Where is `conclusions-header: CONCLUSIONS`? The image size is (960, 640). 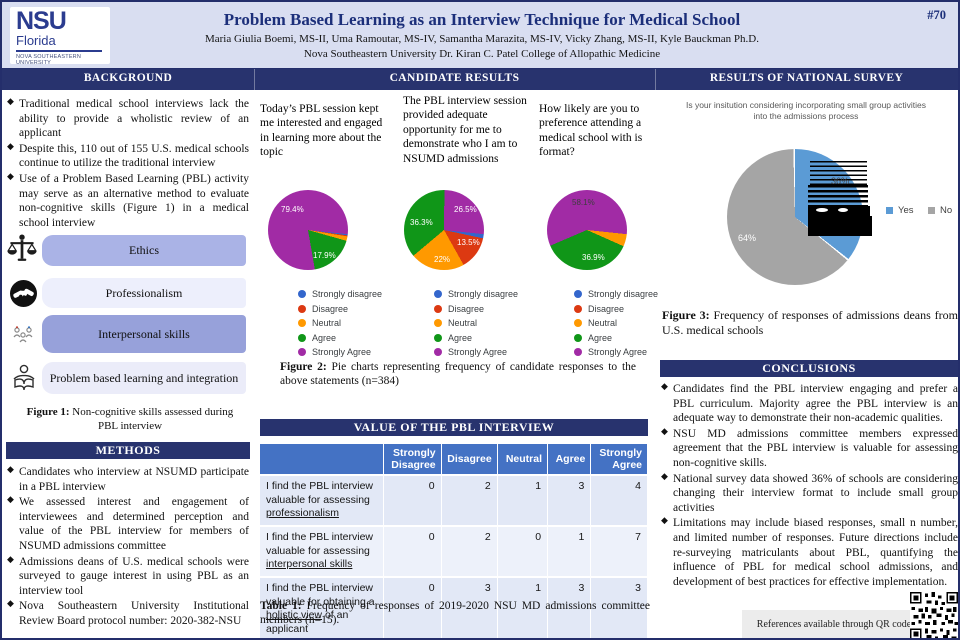 conclusions-header: CONCLUSIONS is located at coordinates (809, 368).